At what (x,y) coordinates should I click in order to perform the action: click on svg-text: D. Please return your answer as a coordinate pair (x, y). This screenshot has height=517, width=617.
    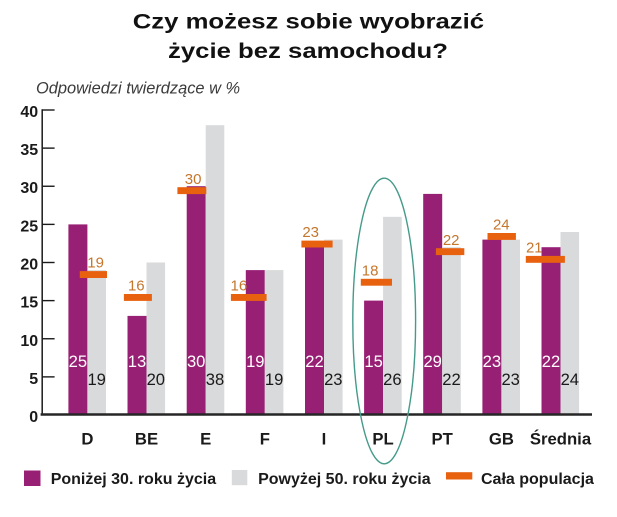
    Looking at the image, I should click on (87, 438).